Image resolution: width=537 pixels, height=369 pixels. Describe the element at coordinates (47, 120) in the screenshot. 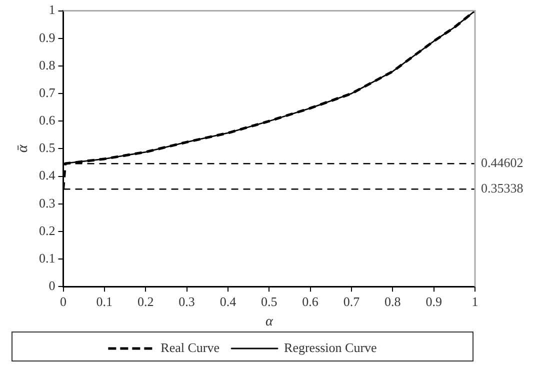

I see `y-tick-label: 0.6` at that location.